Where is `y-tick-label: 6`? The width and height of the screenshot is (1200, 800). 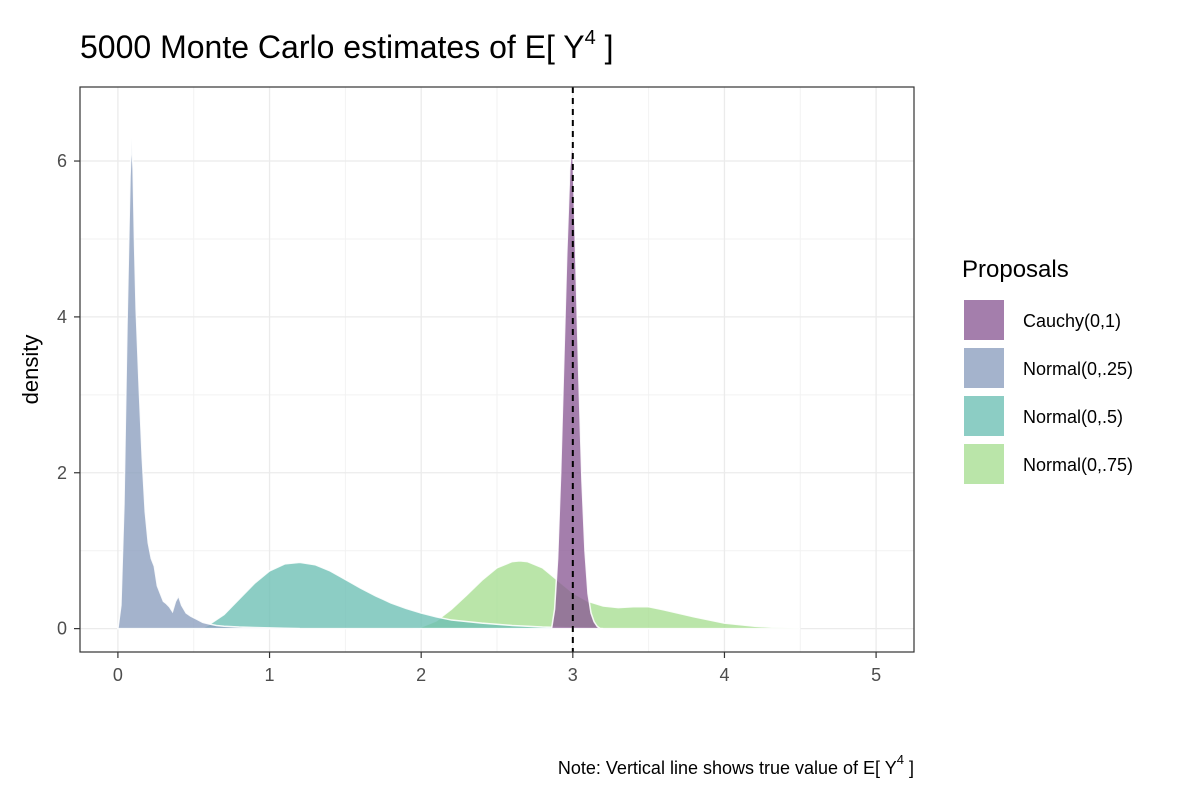 y-tick-label: 6 is located at coordinates (62, 161).